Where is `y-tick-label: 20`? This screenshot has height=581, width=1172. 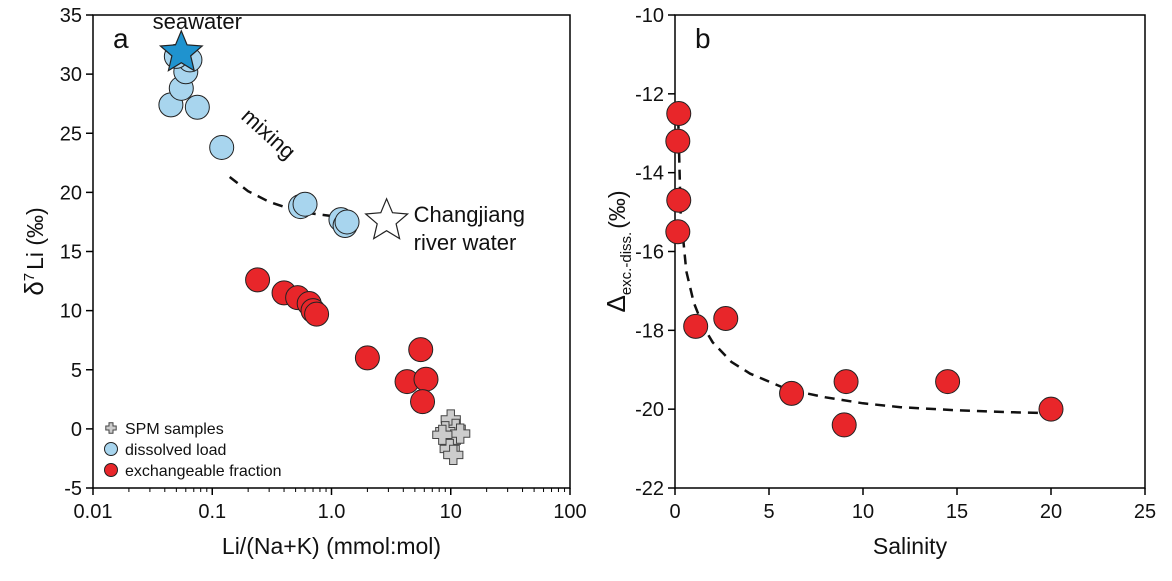
y-tick-label: 20 is located at coordinates (71, 193).